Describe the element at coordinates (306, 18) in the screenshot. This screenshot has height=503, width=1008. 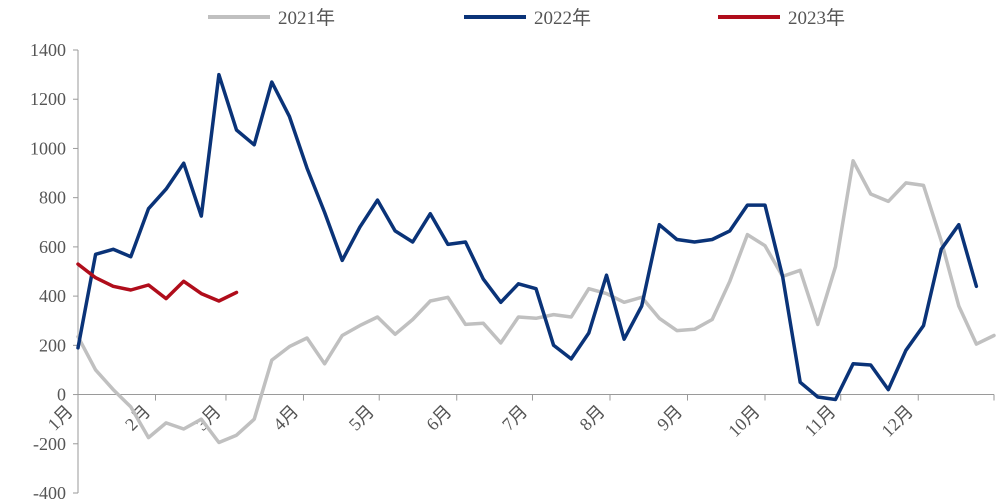
I see `legend-label: 2021年` at that location.